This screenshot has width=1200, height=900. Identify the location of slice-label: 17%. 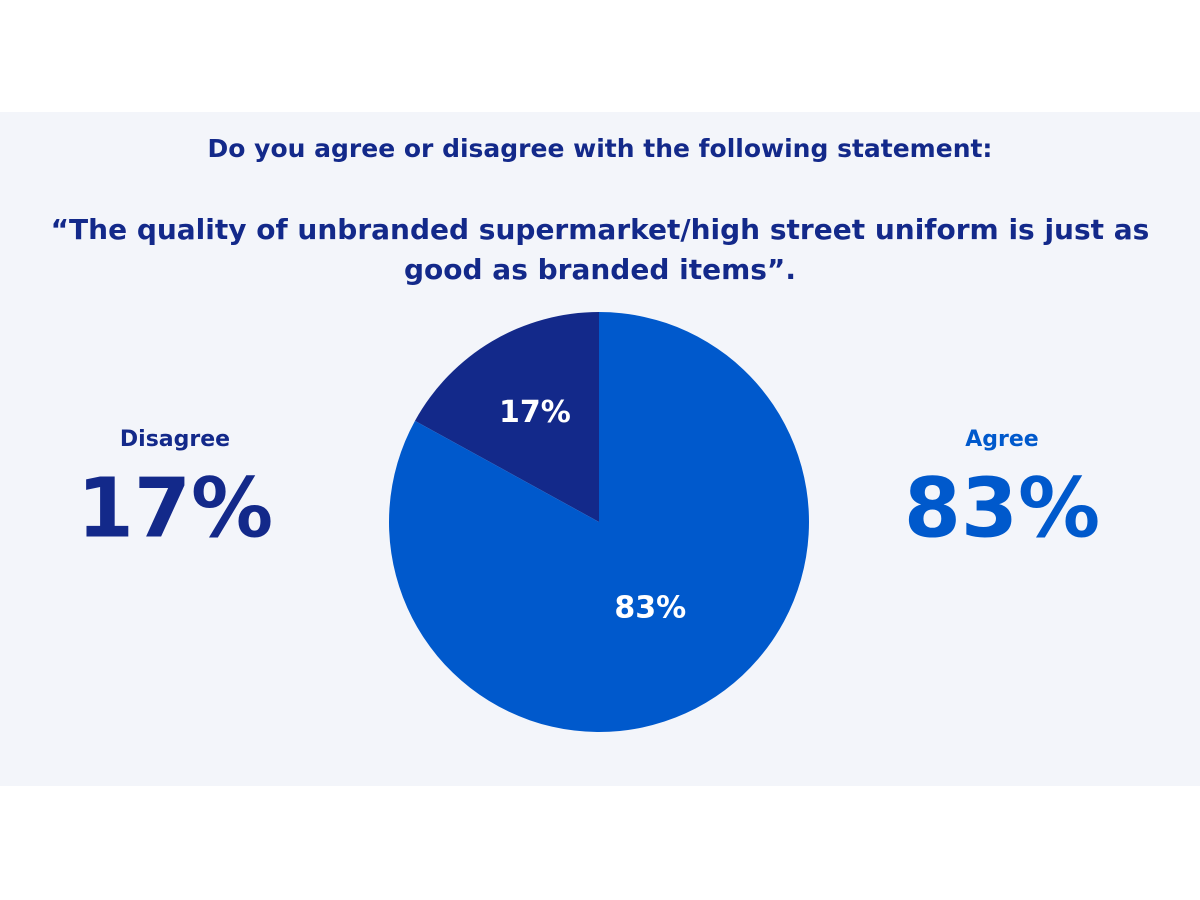
(535, 412).